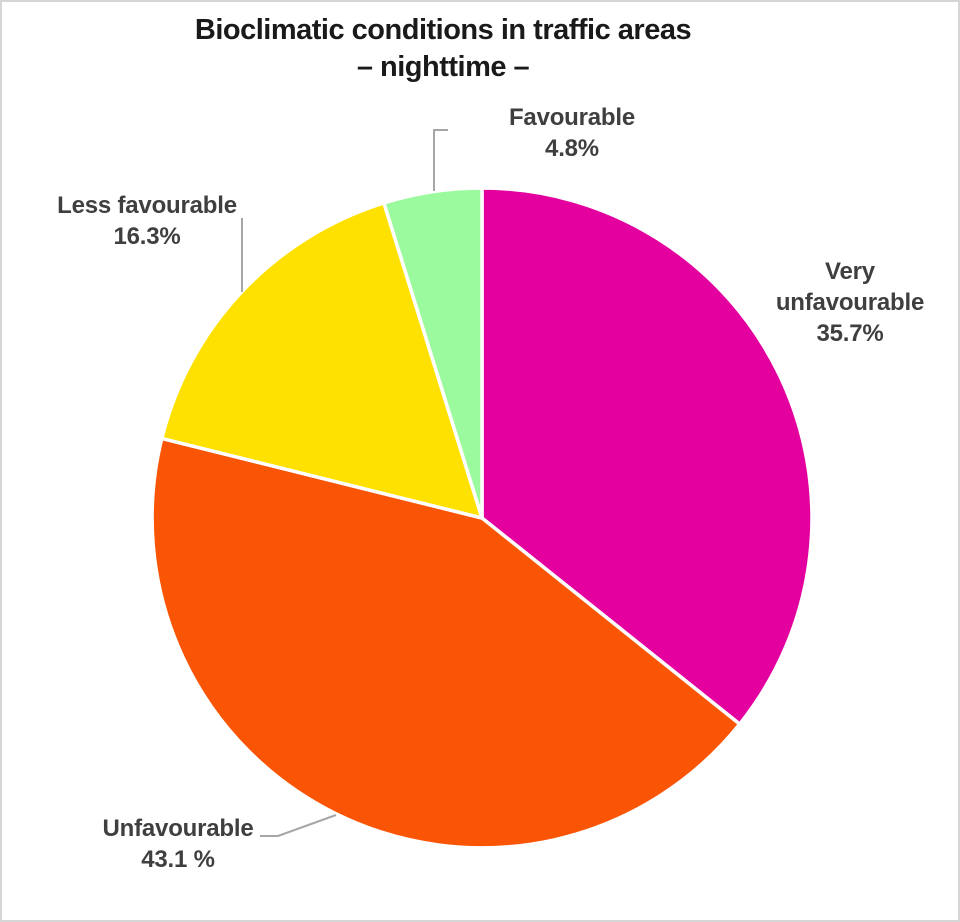 Image resolution: width=960 pixels, height=922 pixels. What do you see at coordinates (433, 353) in the screenshot?
I see `pie-slice-favourable` at bounding box center [433, 353].